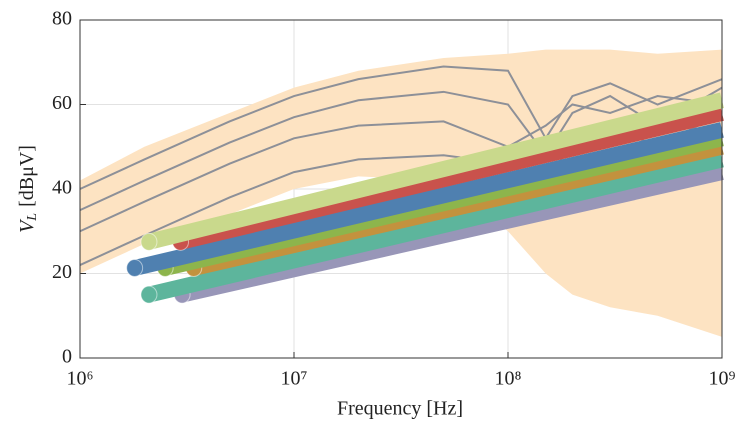  Describe the element at coordinates (27, 225) in the screenshot. I see `y-label-symbol: V` at that location.